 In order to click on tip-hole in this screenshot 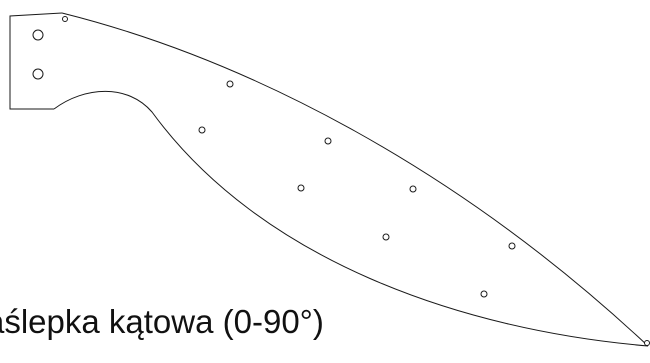, I will do `click(647, 343)`.